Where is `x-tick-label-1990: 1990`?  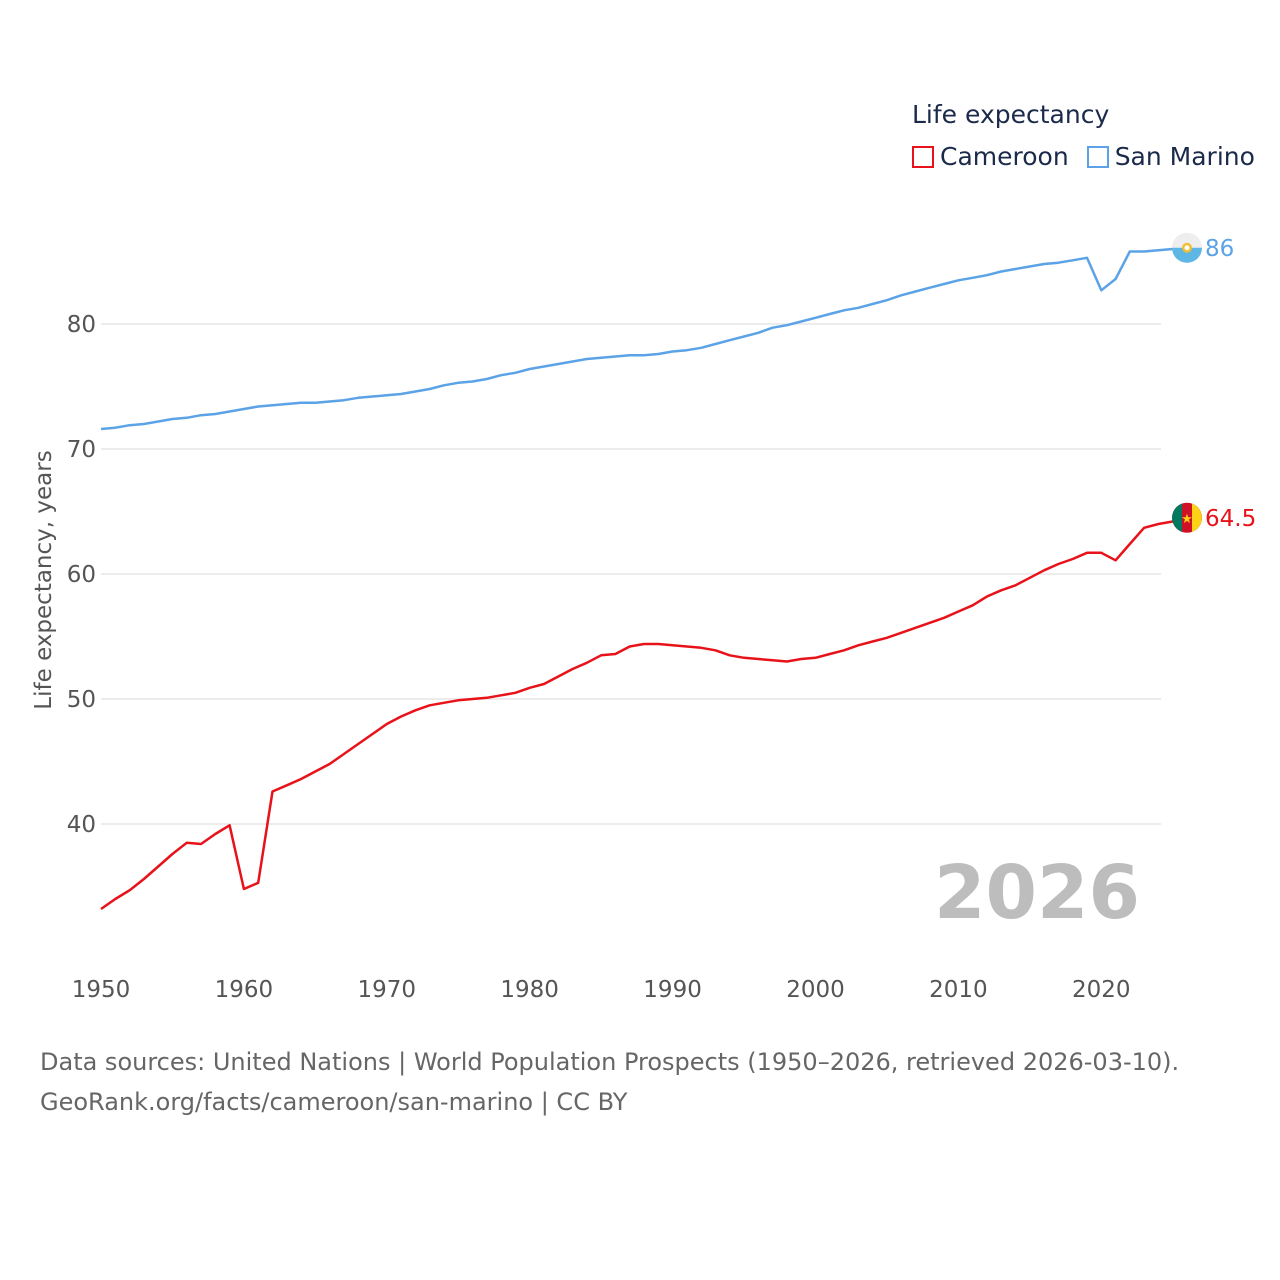 x-tick-label-1990: 1990 is located at coordinates (672, 990).